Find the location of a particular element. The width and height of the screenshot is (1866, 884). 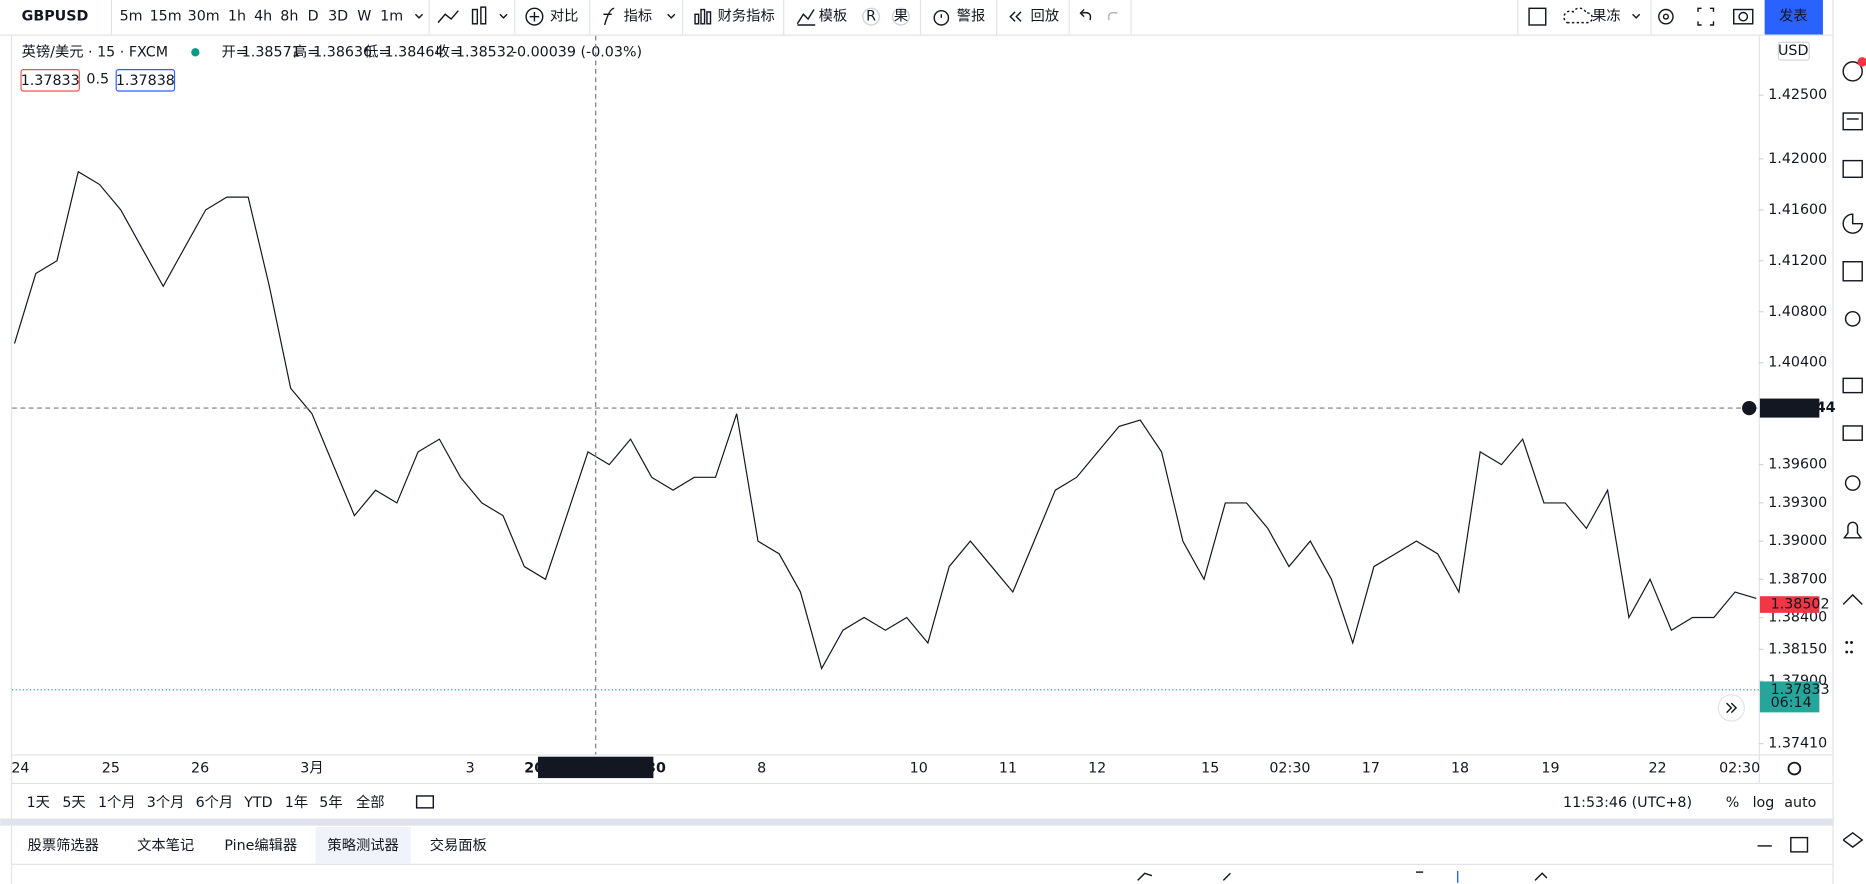

financials-button: 财务指标 is located at coordinates (746, 16).